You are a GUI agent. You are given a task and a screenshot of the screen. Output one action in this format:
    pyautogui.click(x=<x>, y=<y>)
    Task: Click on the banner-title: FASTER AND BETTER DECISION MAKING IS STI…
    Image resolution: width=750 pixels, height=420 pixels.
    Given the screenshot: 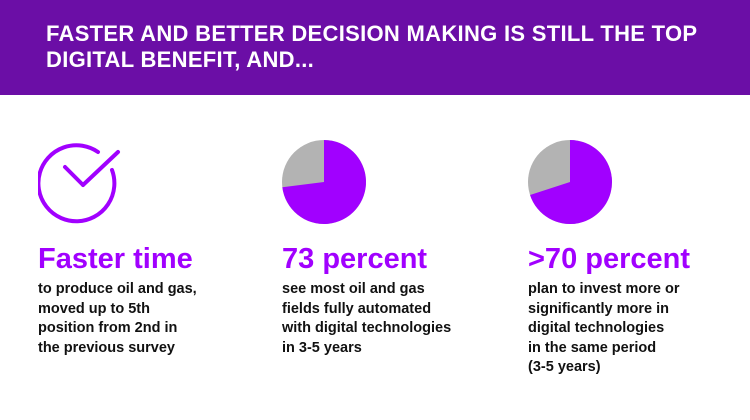 What is the action you would take?
    pyautogui.click(x=372, y=46)
    